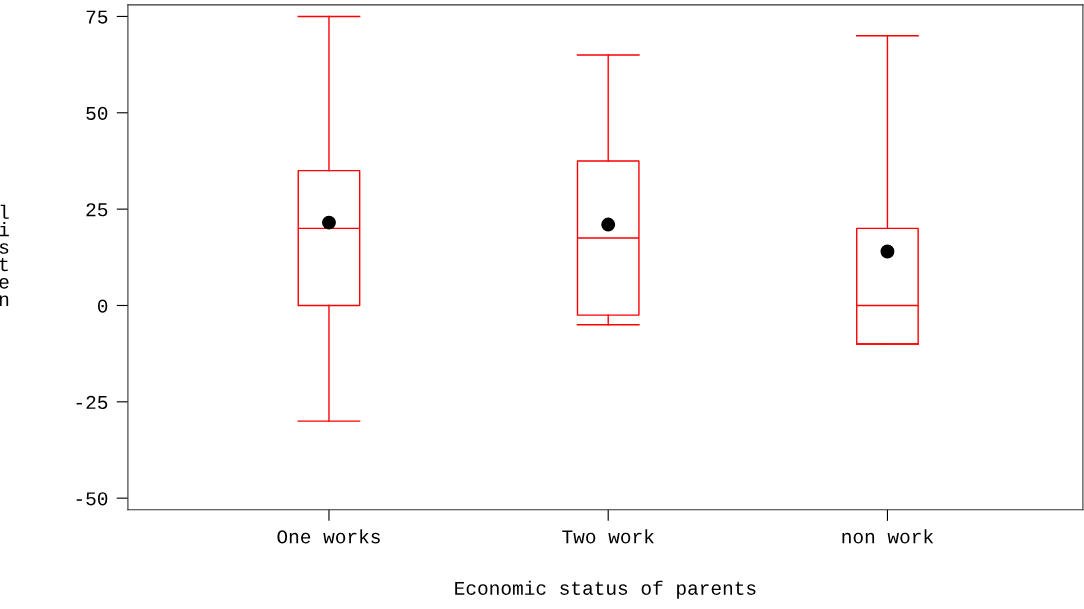 Image resolution: width=1084 pixels, height=609 pixels. I want to click on y-tick-label: 0, so click(102, 306).